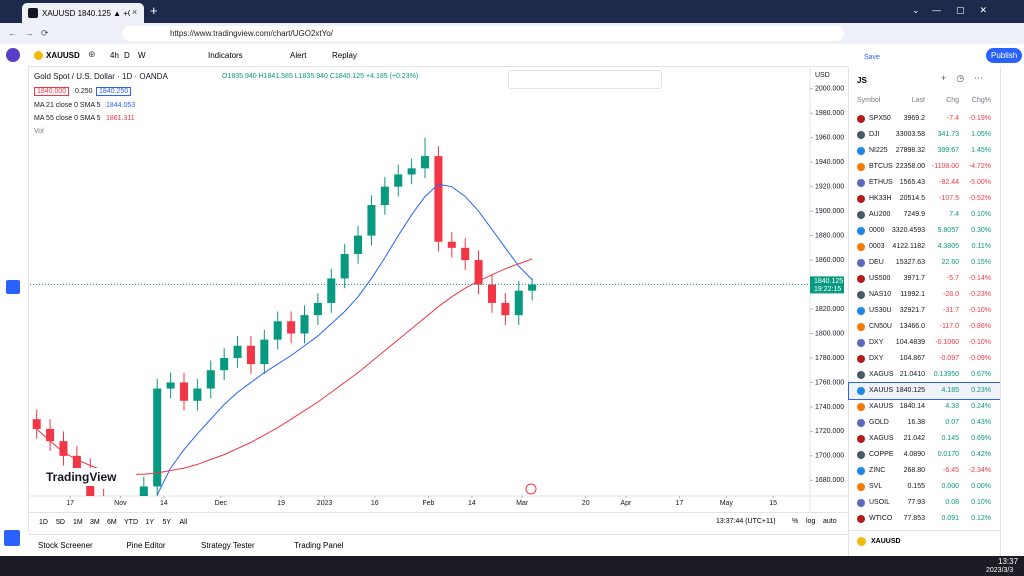 The width and height of the screenshot is (1024, 576). What do you see at coordinates (135, 12) in the screenshot?
I see `tab-close: ×` at bounding box center [135, 12].